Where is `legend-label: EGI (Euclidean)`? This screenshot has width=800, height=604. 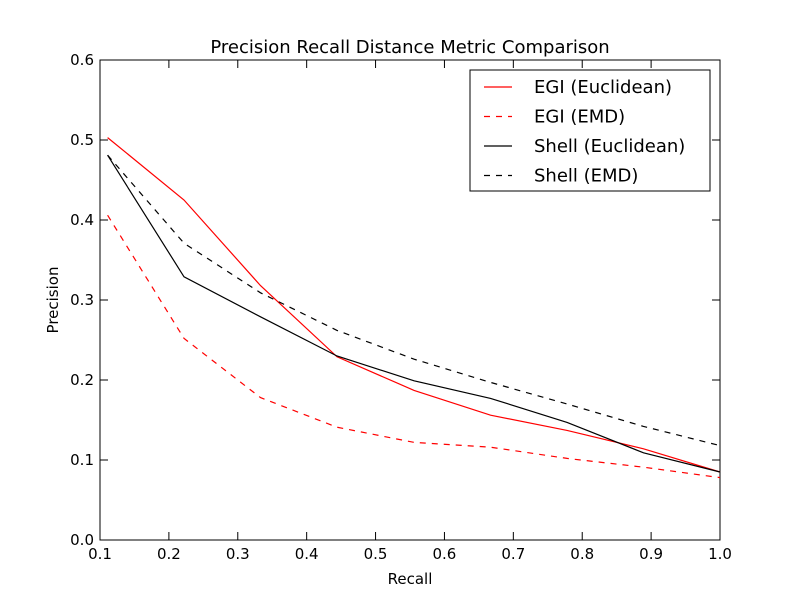 legend-label: EGI (Euclidean) is located at coordinates (603, 87).